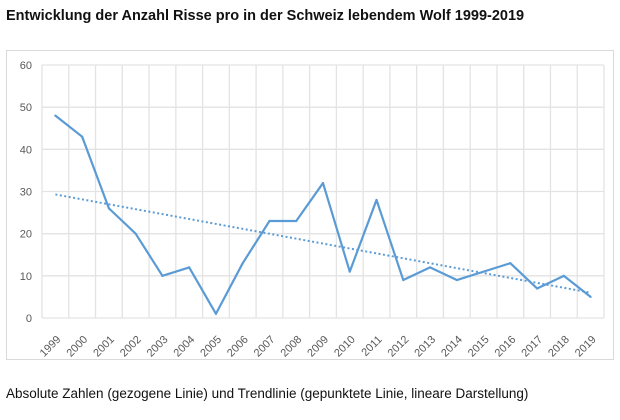  What do you see at coordinates (211, 347) in the screenshot?
I see `x-tick-label: 2005` at bounding box center [211, 347].